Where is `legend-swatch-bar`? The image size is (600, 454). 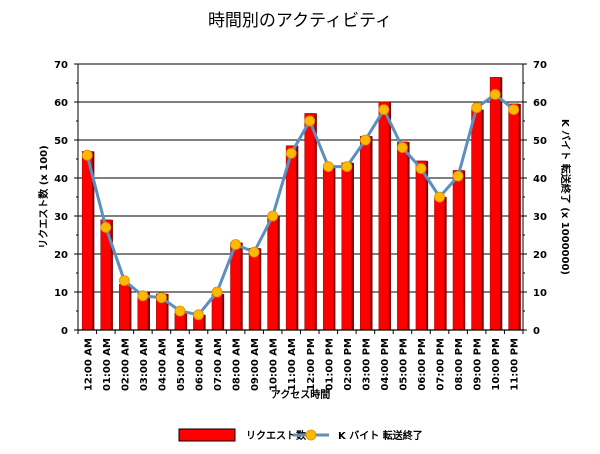 legend-swatch-bar is located at coordinates (207, 435).